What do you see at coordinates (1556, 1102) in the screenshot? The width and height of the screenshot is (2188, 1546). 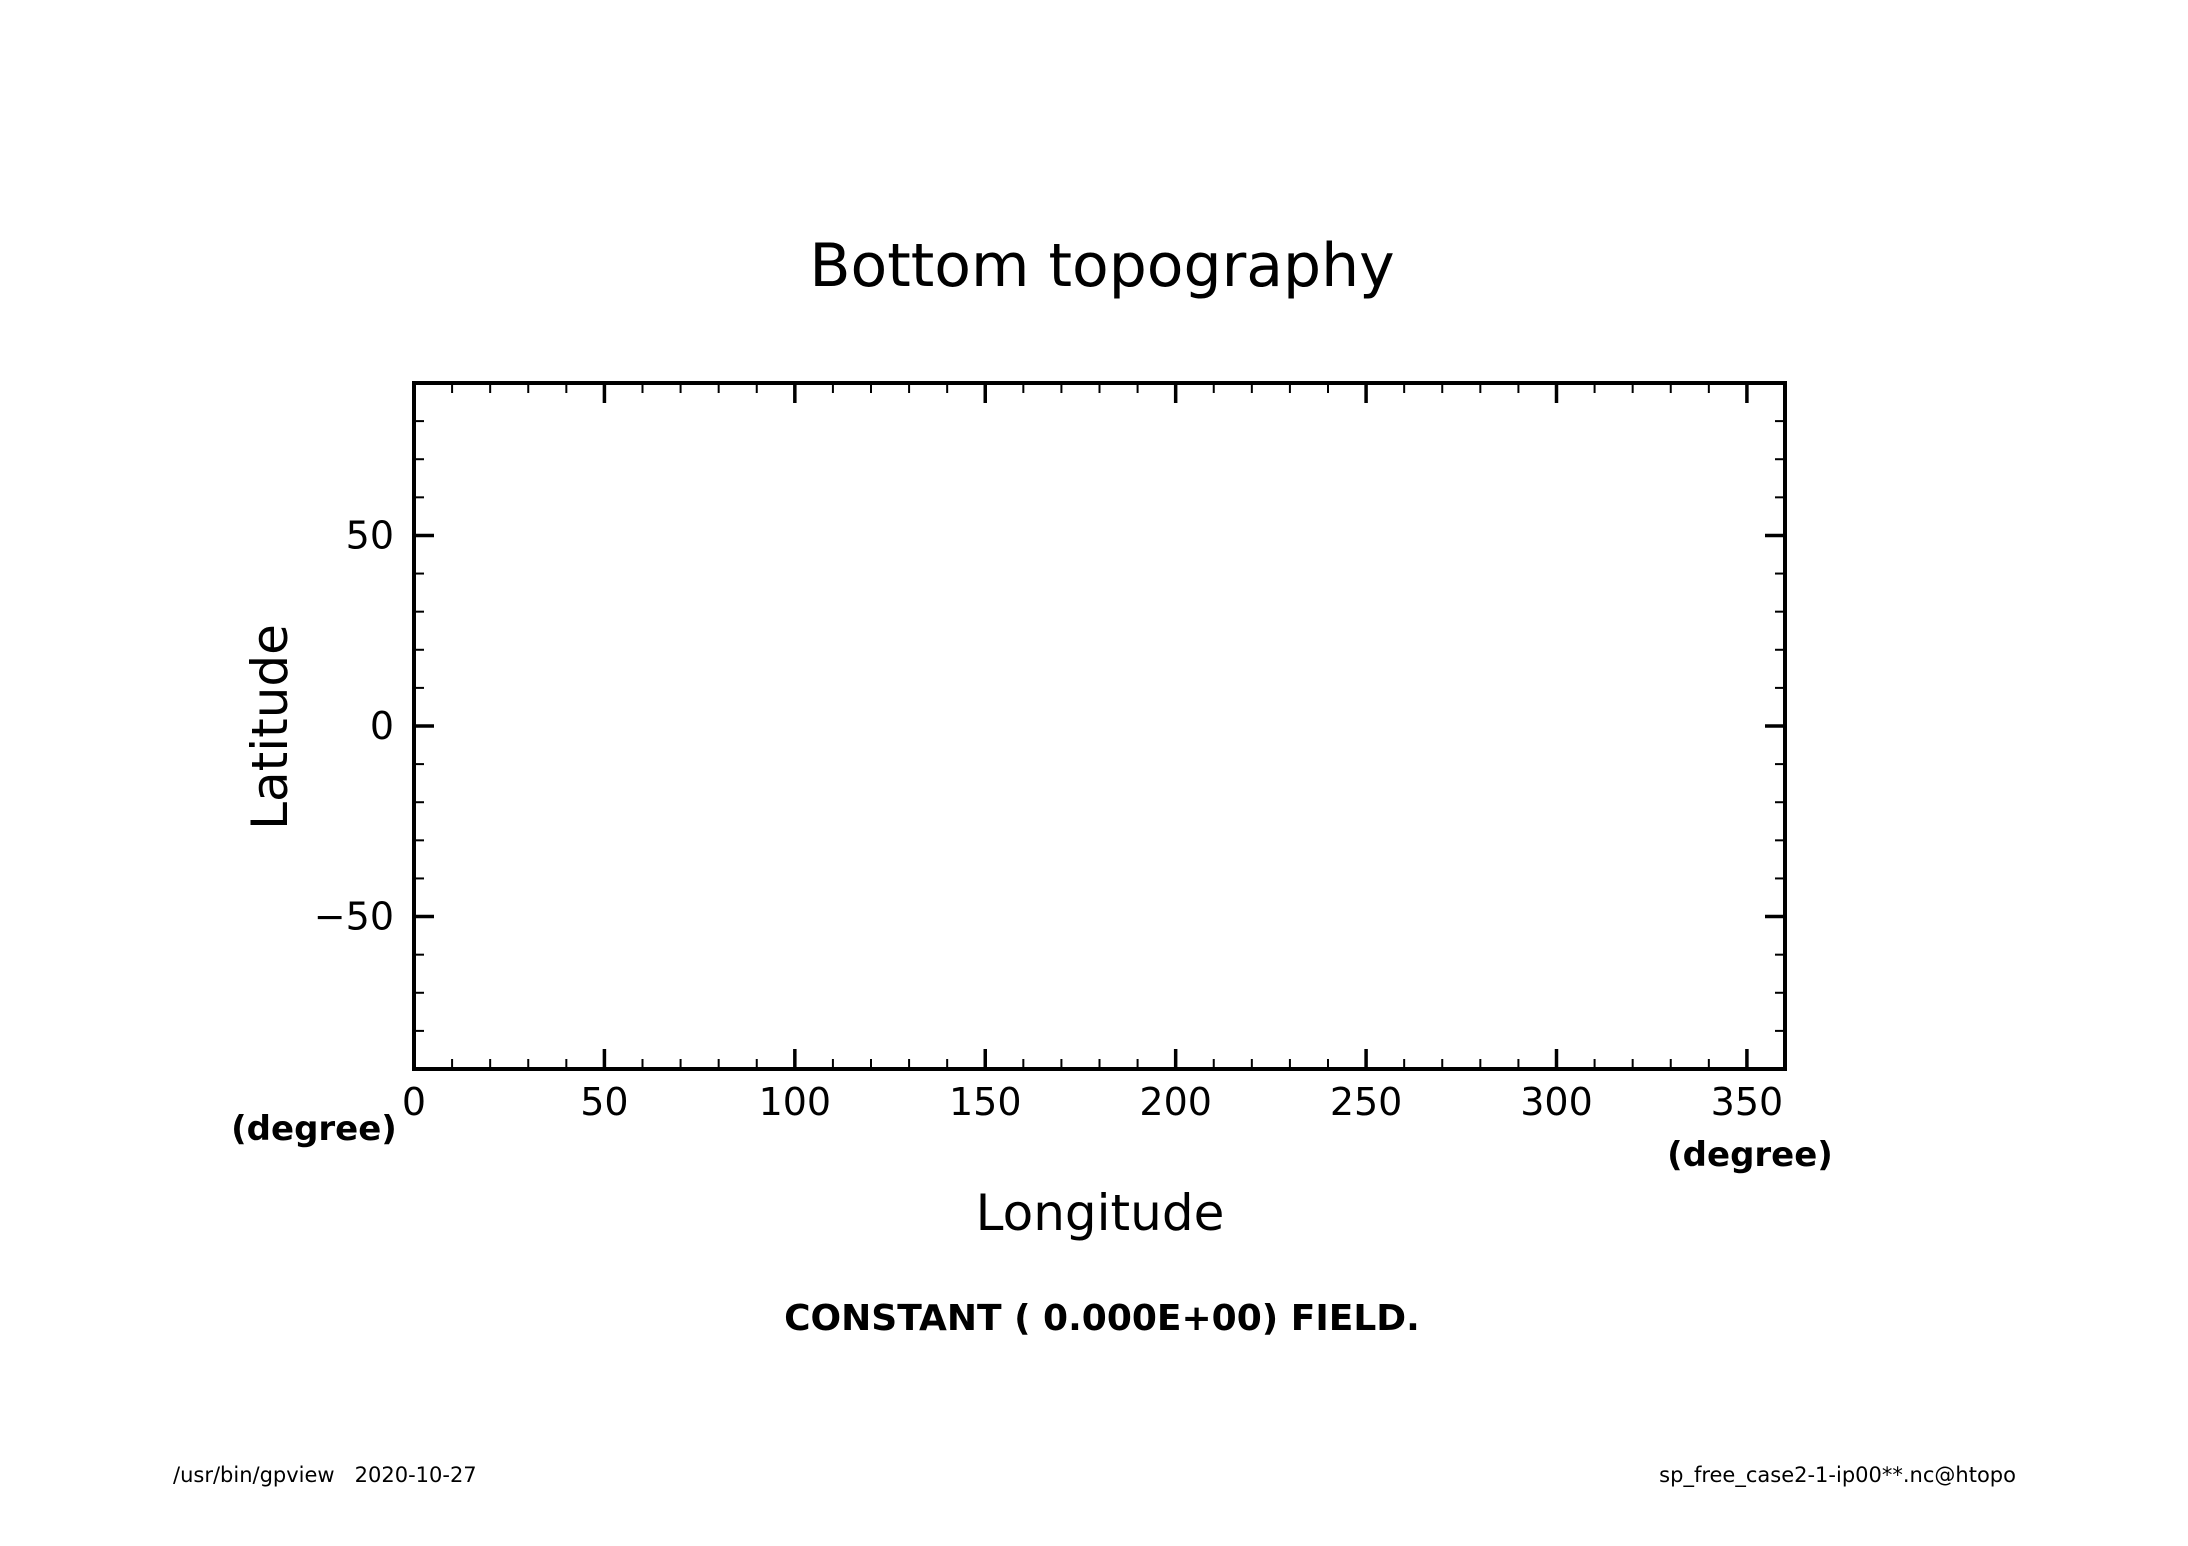 I see `x-tick-label: 300` at bounding box center [1556, 1102].